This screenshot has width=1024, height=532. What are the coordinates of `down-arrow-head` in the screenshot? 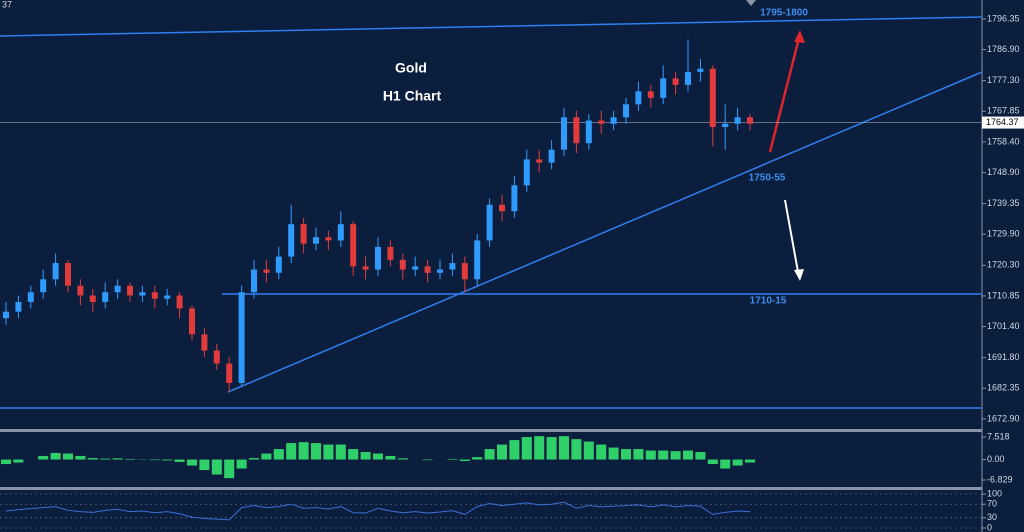 It's located at (799, 275).